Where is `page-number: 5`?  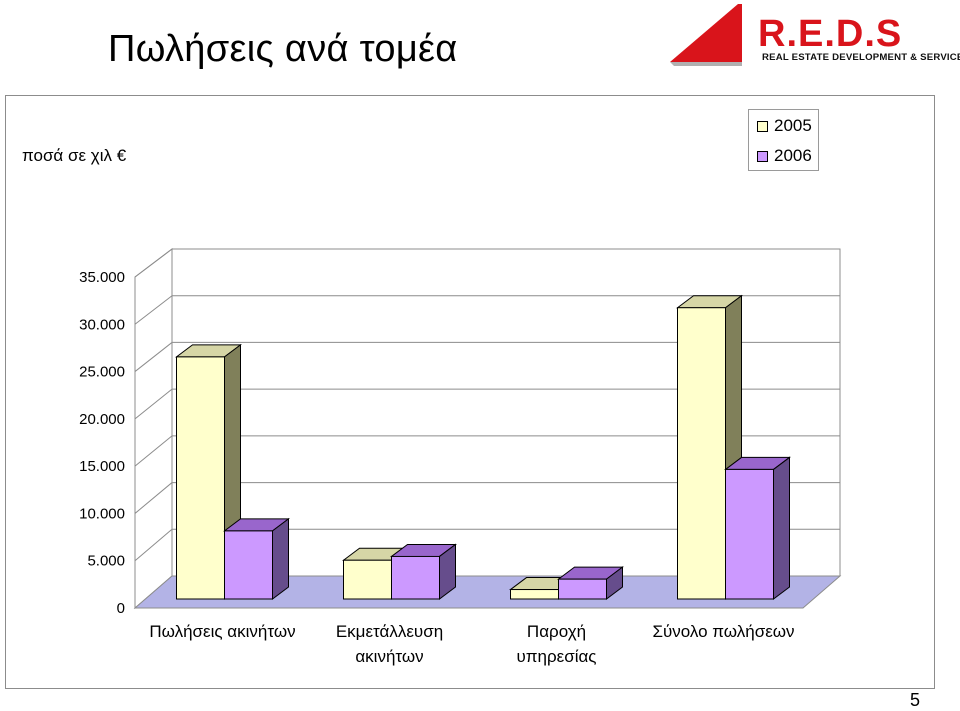
page-number: 5 is located at coordinates (915, 700).